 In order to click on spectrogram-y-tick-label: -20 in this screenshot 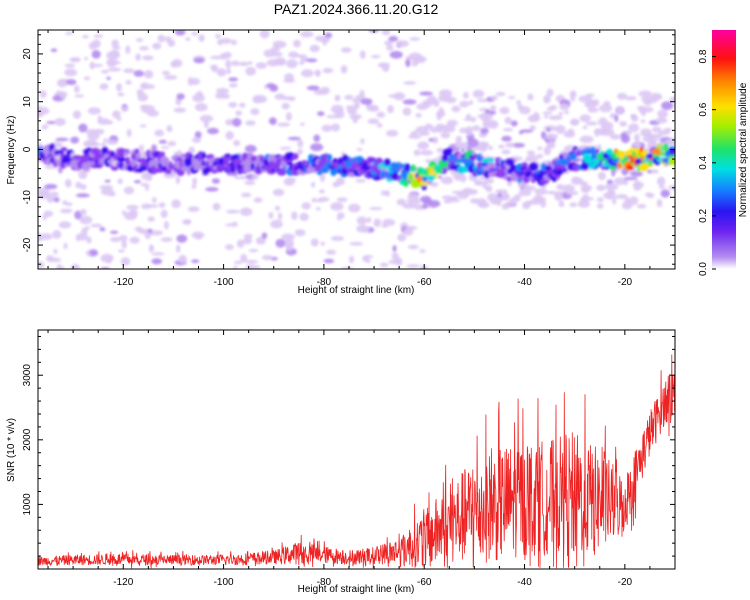, I will do `click(27, 244)`.